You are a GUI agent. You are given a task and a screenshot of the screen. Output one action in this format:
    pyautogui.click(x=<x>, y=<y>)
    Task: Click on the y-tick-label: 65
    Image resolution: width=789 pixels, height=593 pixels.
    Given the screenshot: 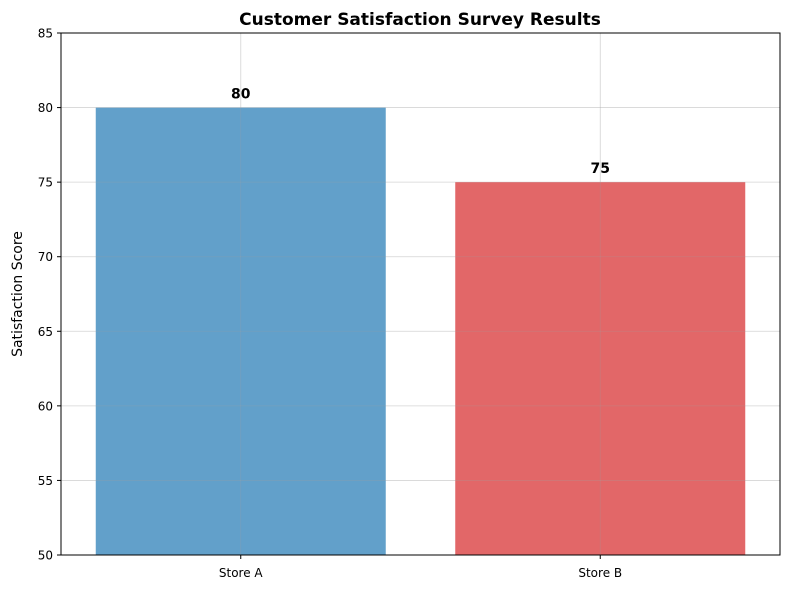 What is the action you would take?
    pyautogui.click(x=45, y=332)
    